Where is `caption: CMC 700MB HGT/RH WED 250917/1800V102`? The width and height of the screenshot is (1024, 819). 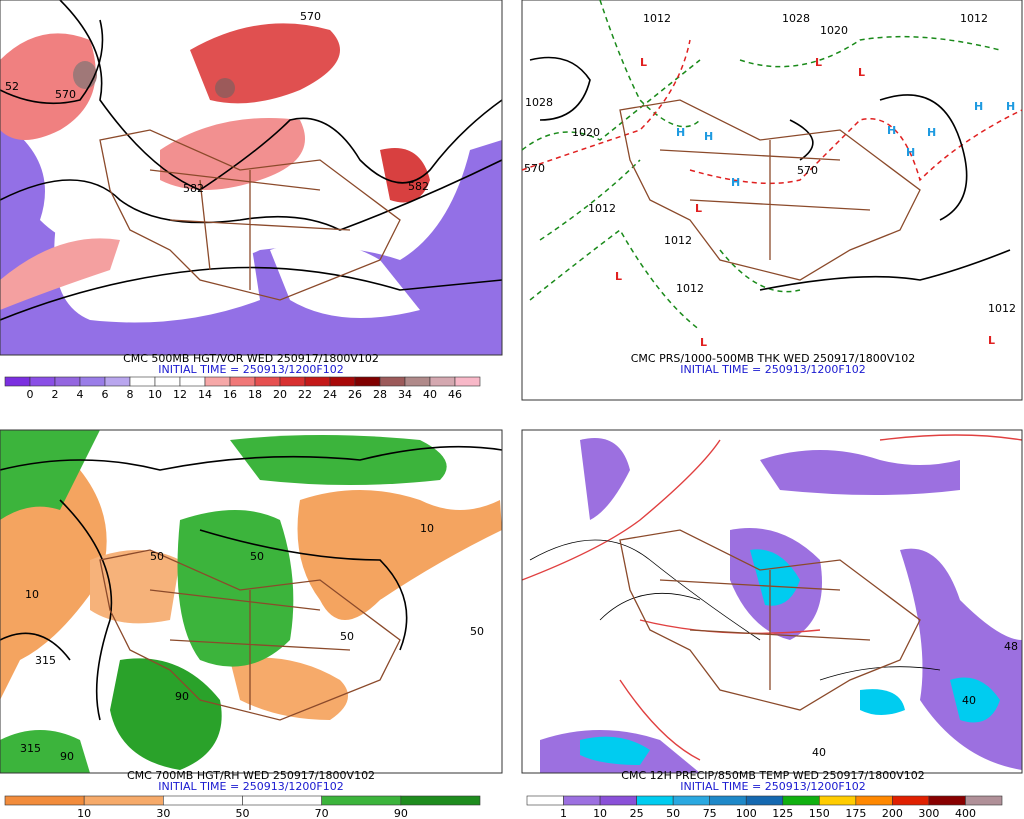 caption: CMC 700MB HGT/RH WED 250917/1800V102 is located at coordinates (251, 775).